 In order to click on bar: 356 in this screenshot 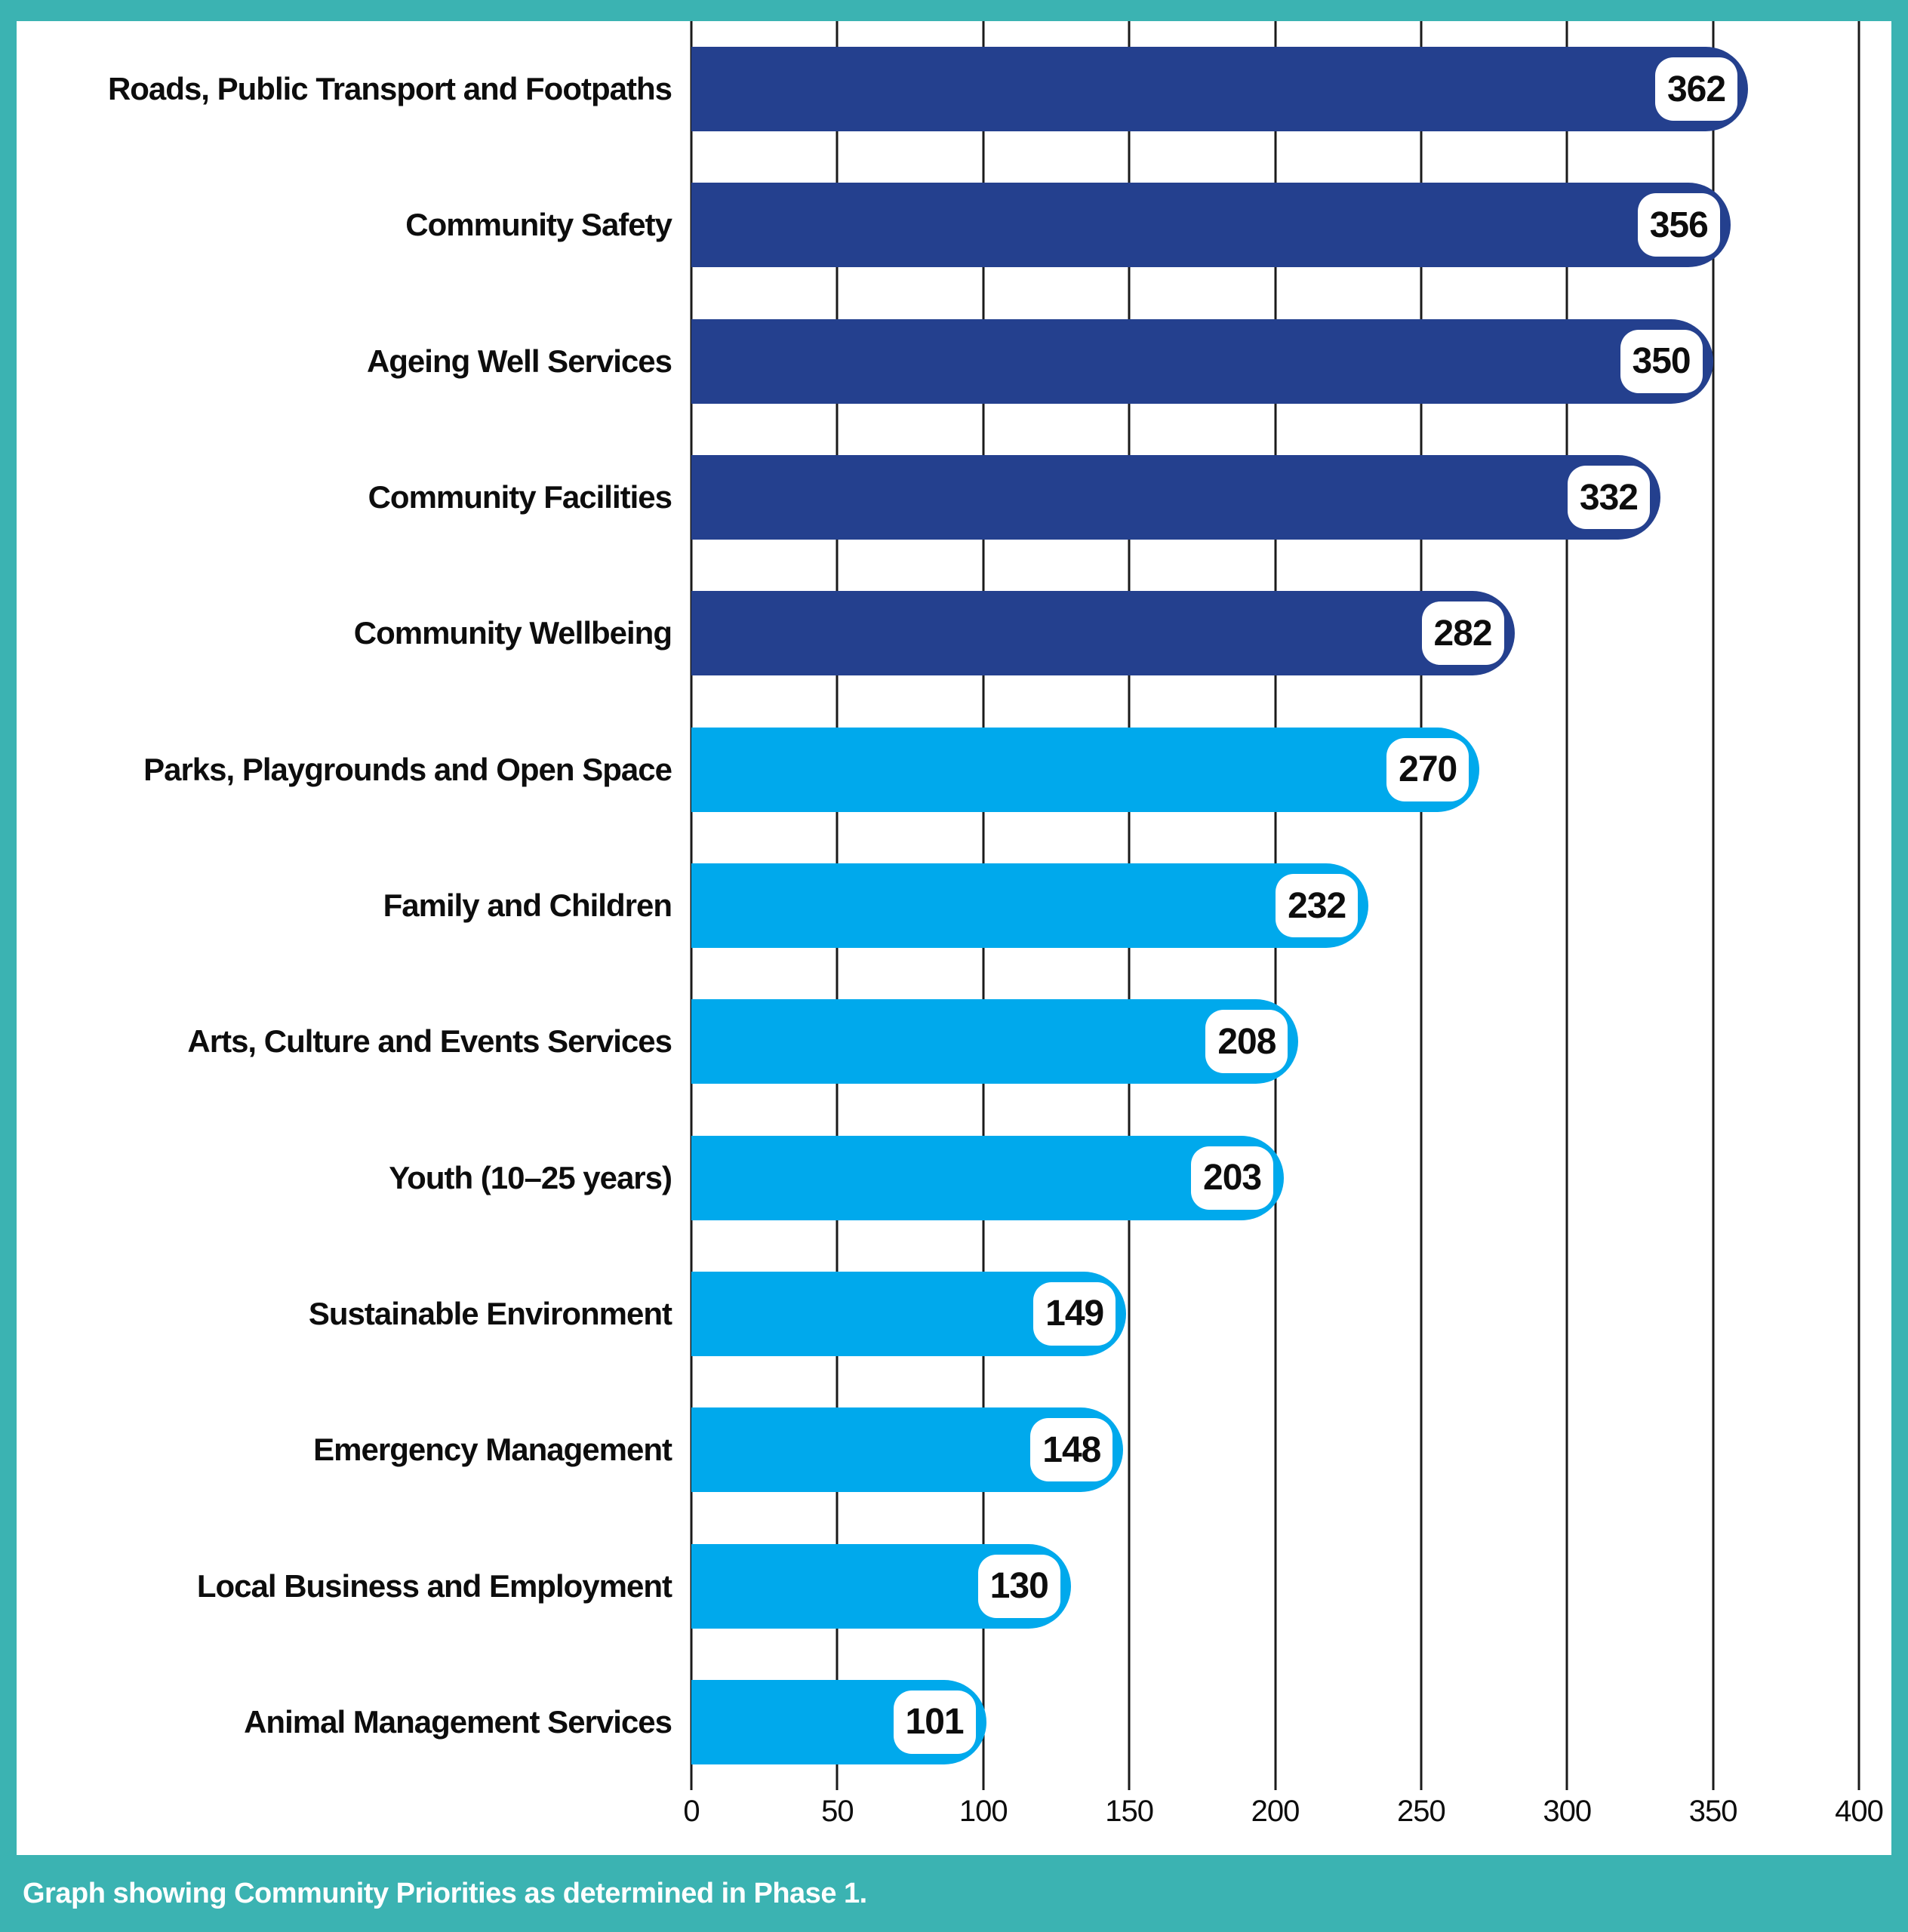, I will do `click(1211, 225)`.